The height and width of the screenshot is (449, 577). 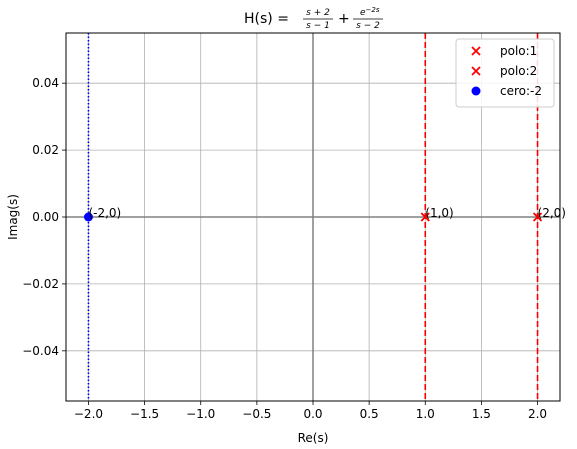 What do you see at coordinates (521, 91) in the screenshot?
I see `legend-label-2: cero:-2` at bounding box center [521, 91].